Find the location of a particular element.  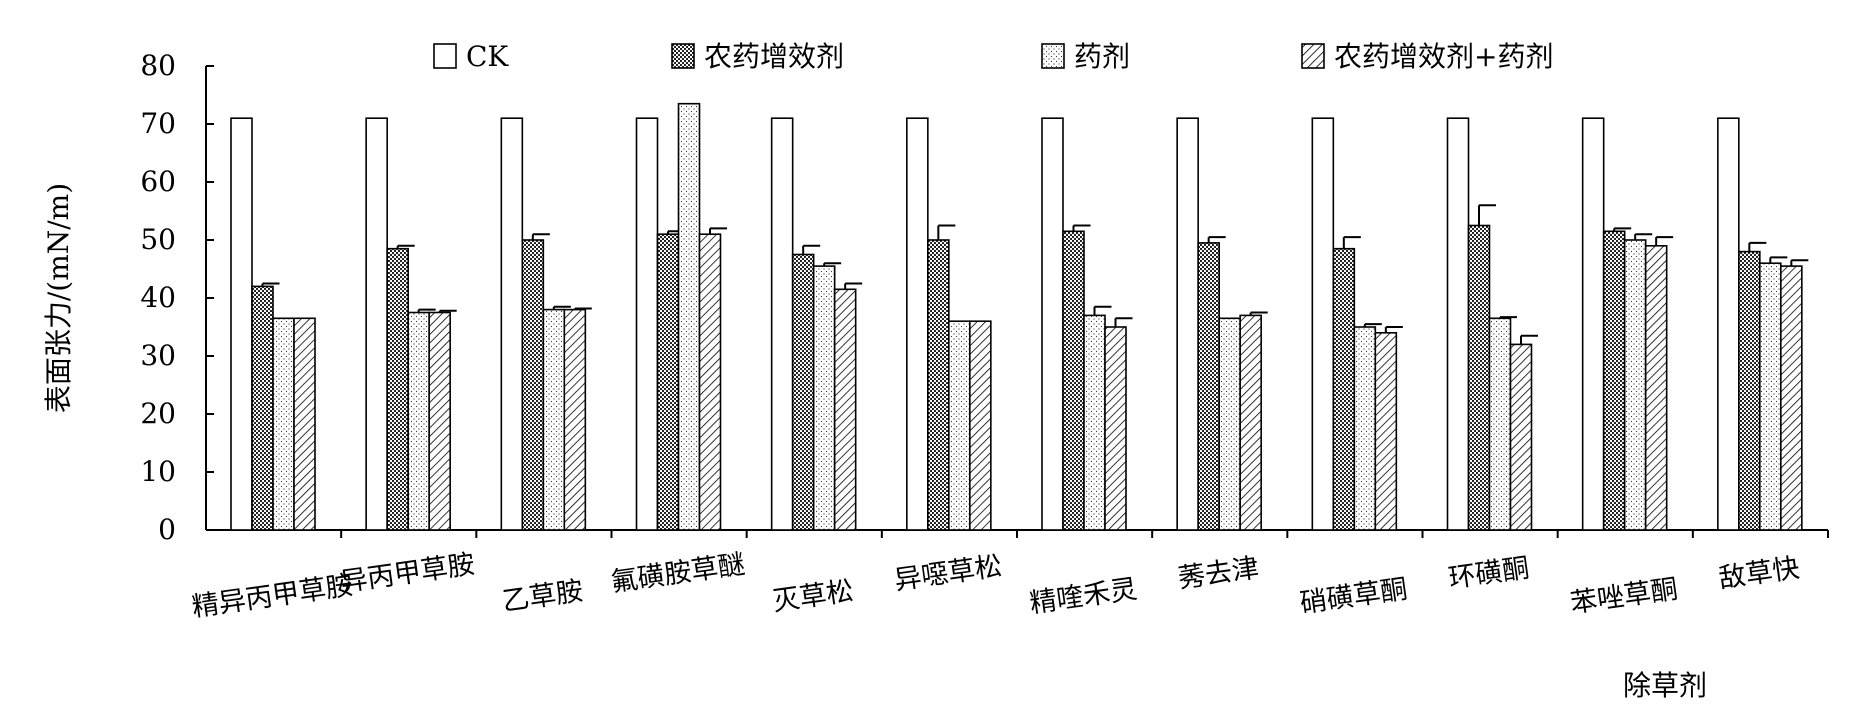

x-tick-label: 精异丙甲草胺 is located at coordinates (272, 596).